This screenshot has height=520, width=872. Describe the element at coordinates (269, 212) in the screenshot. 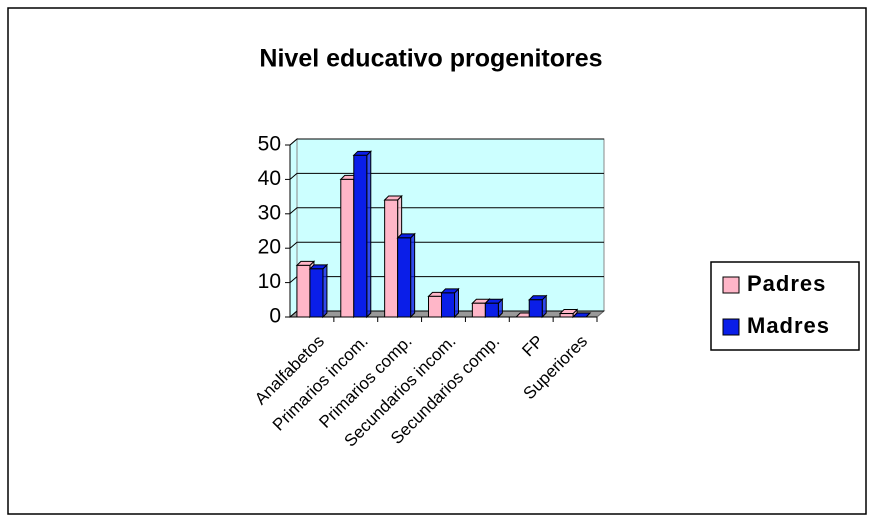

I see `y-tick-label: 30` at that location.